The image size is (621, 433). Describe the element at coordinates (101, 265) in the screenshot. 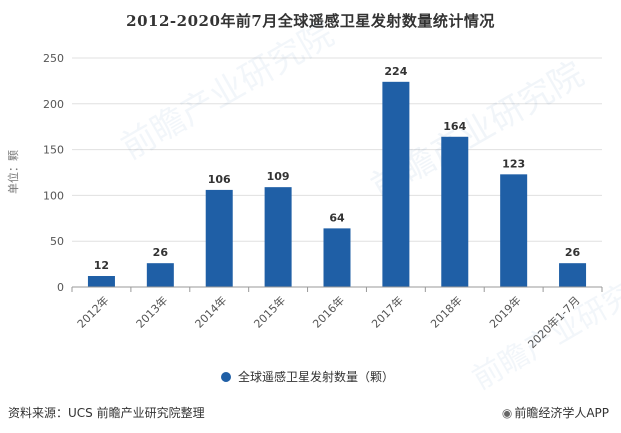

I see `data-label: 12` at that location.